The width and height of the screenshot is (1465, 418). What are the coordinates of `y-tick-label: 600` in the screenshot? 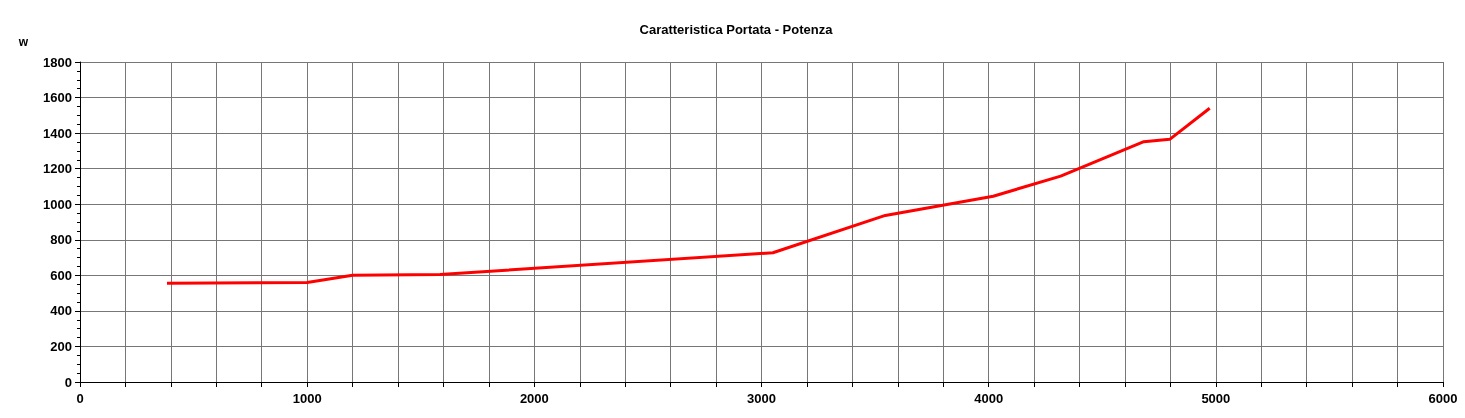 It's located at (61, 275).